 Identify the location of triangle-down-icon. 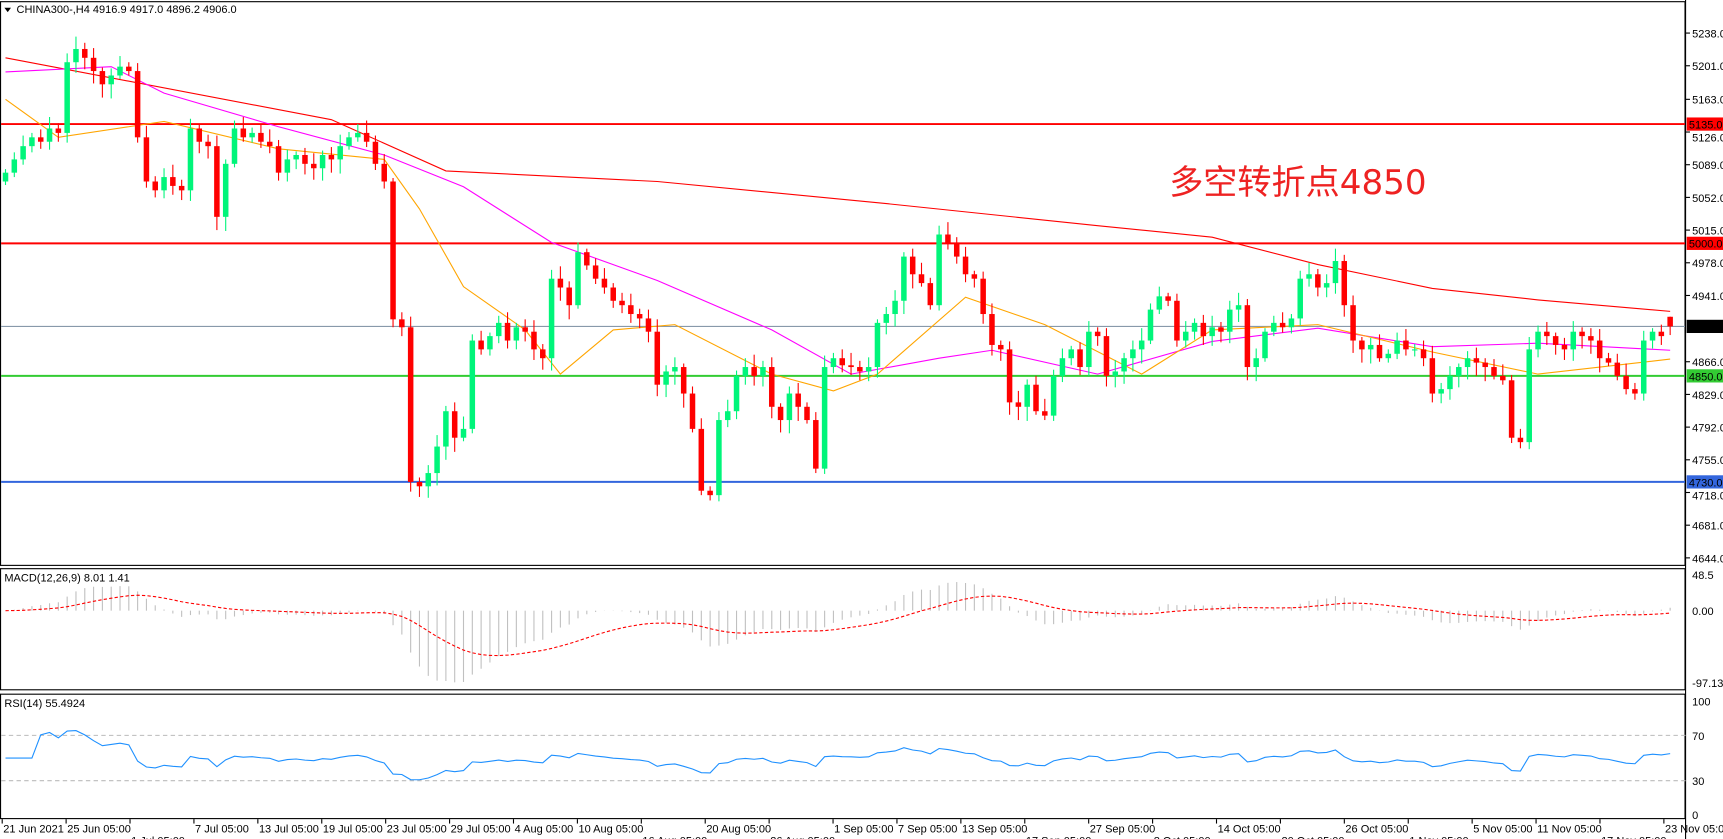
(8, 10).